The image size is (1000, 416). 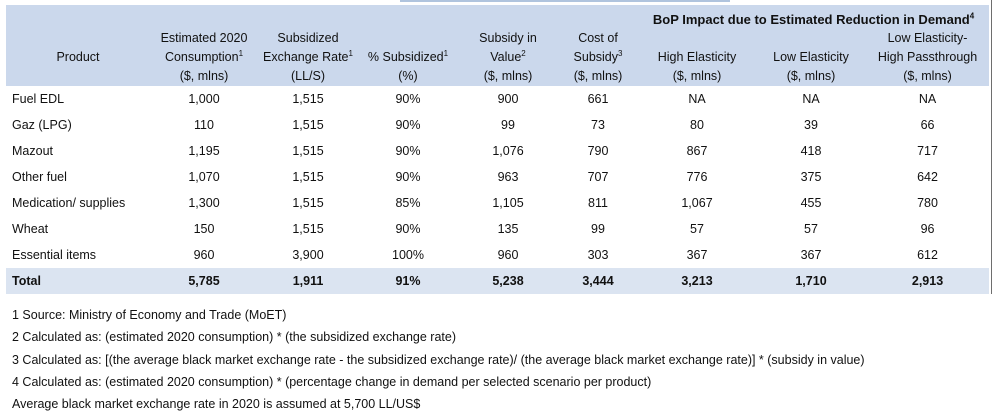 I want to click on total-cell: 2,913, so click(x=928, y=281).